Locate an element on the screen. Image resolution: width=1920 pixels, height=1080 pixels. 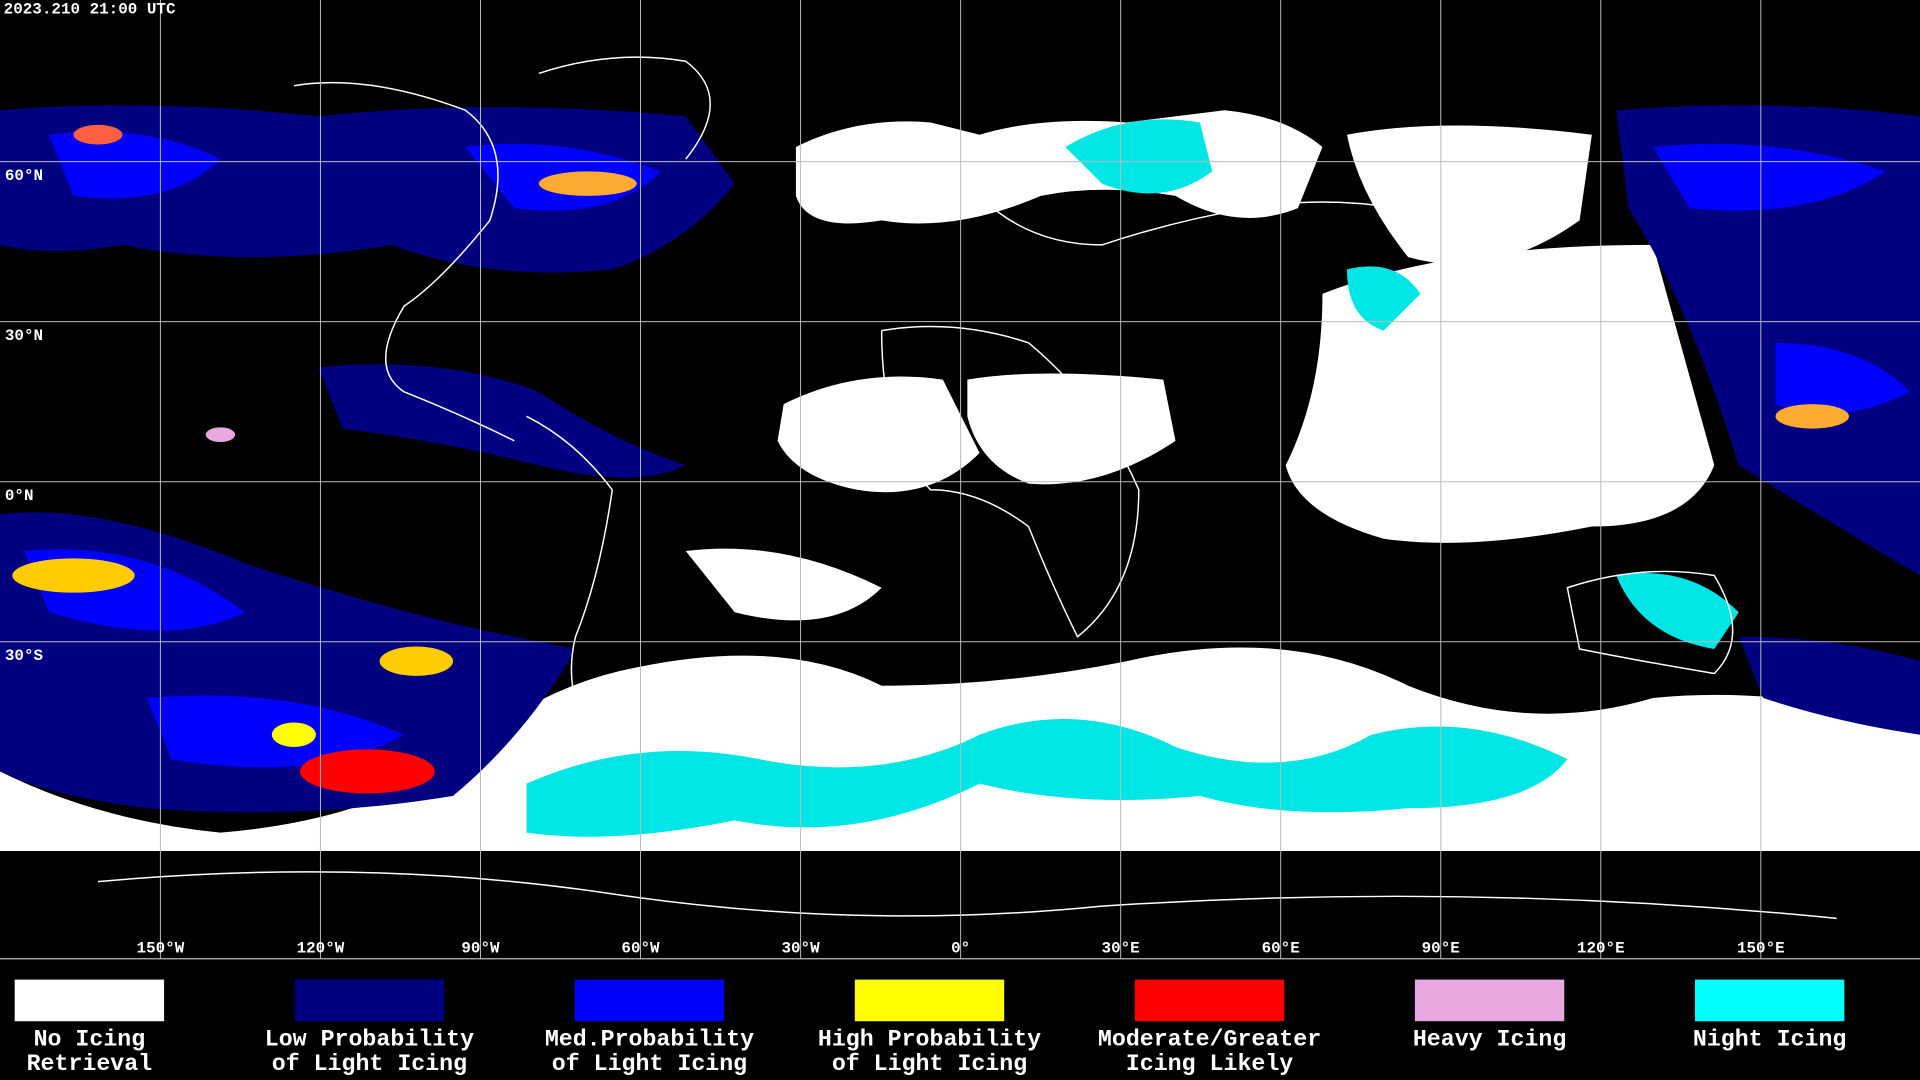
legend-label: Med.Probability is located at coordinates (649, 1040).